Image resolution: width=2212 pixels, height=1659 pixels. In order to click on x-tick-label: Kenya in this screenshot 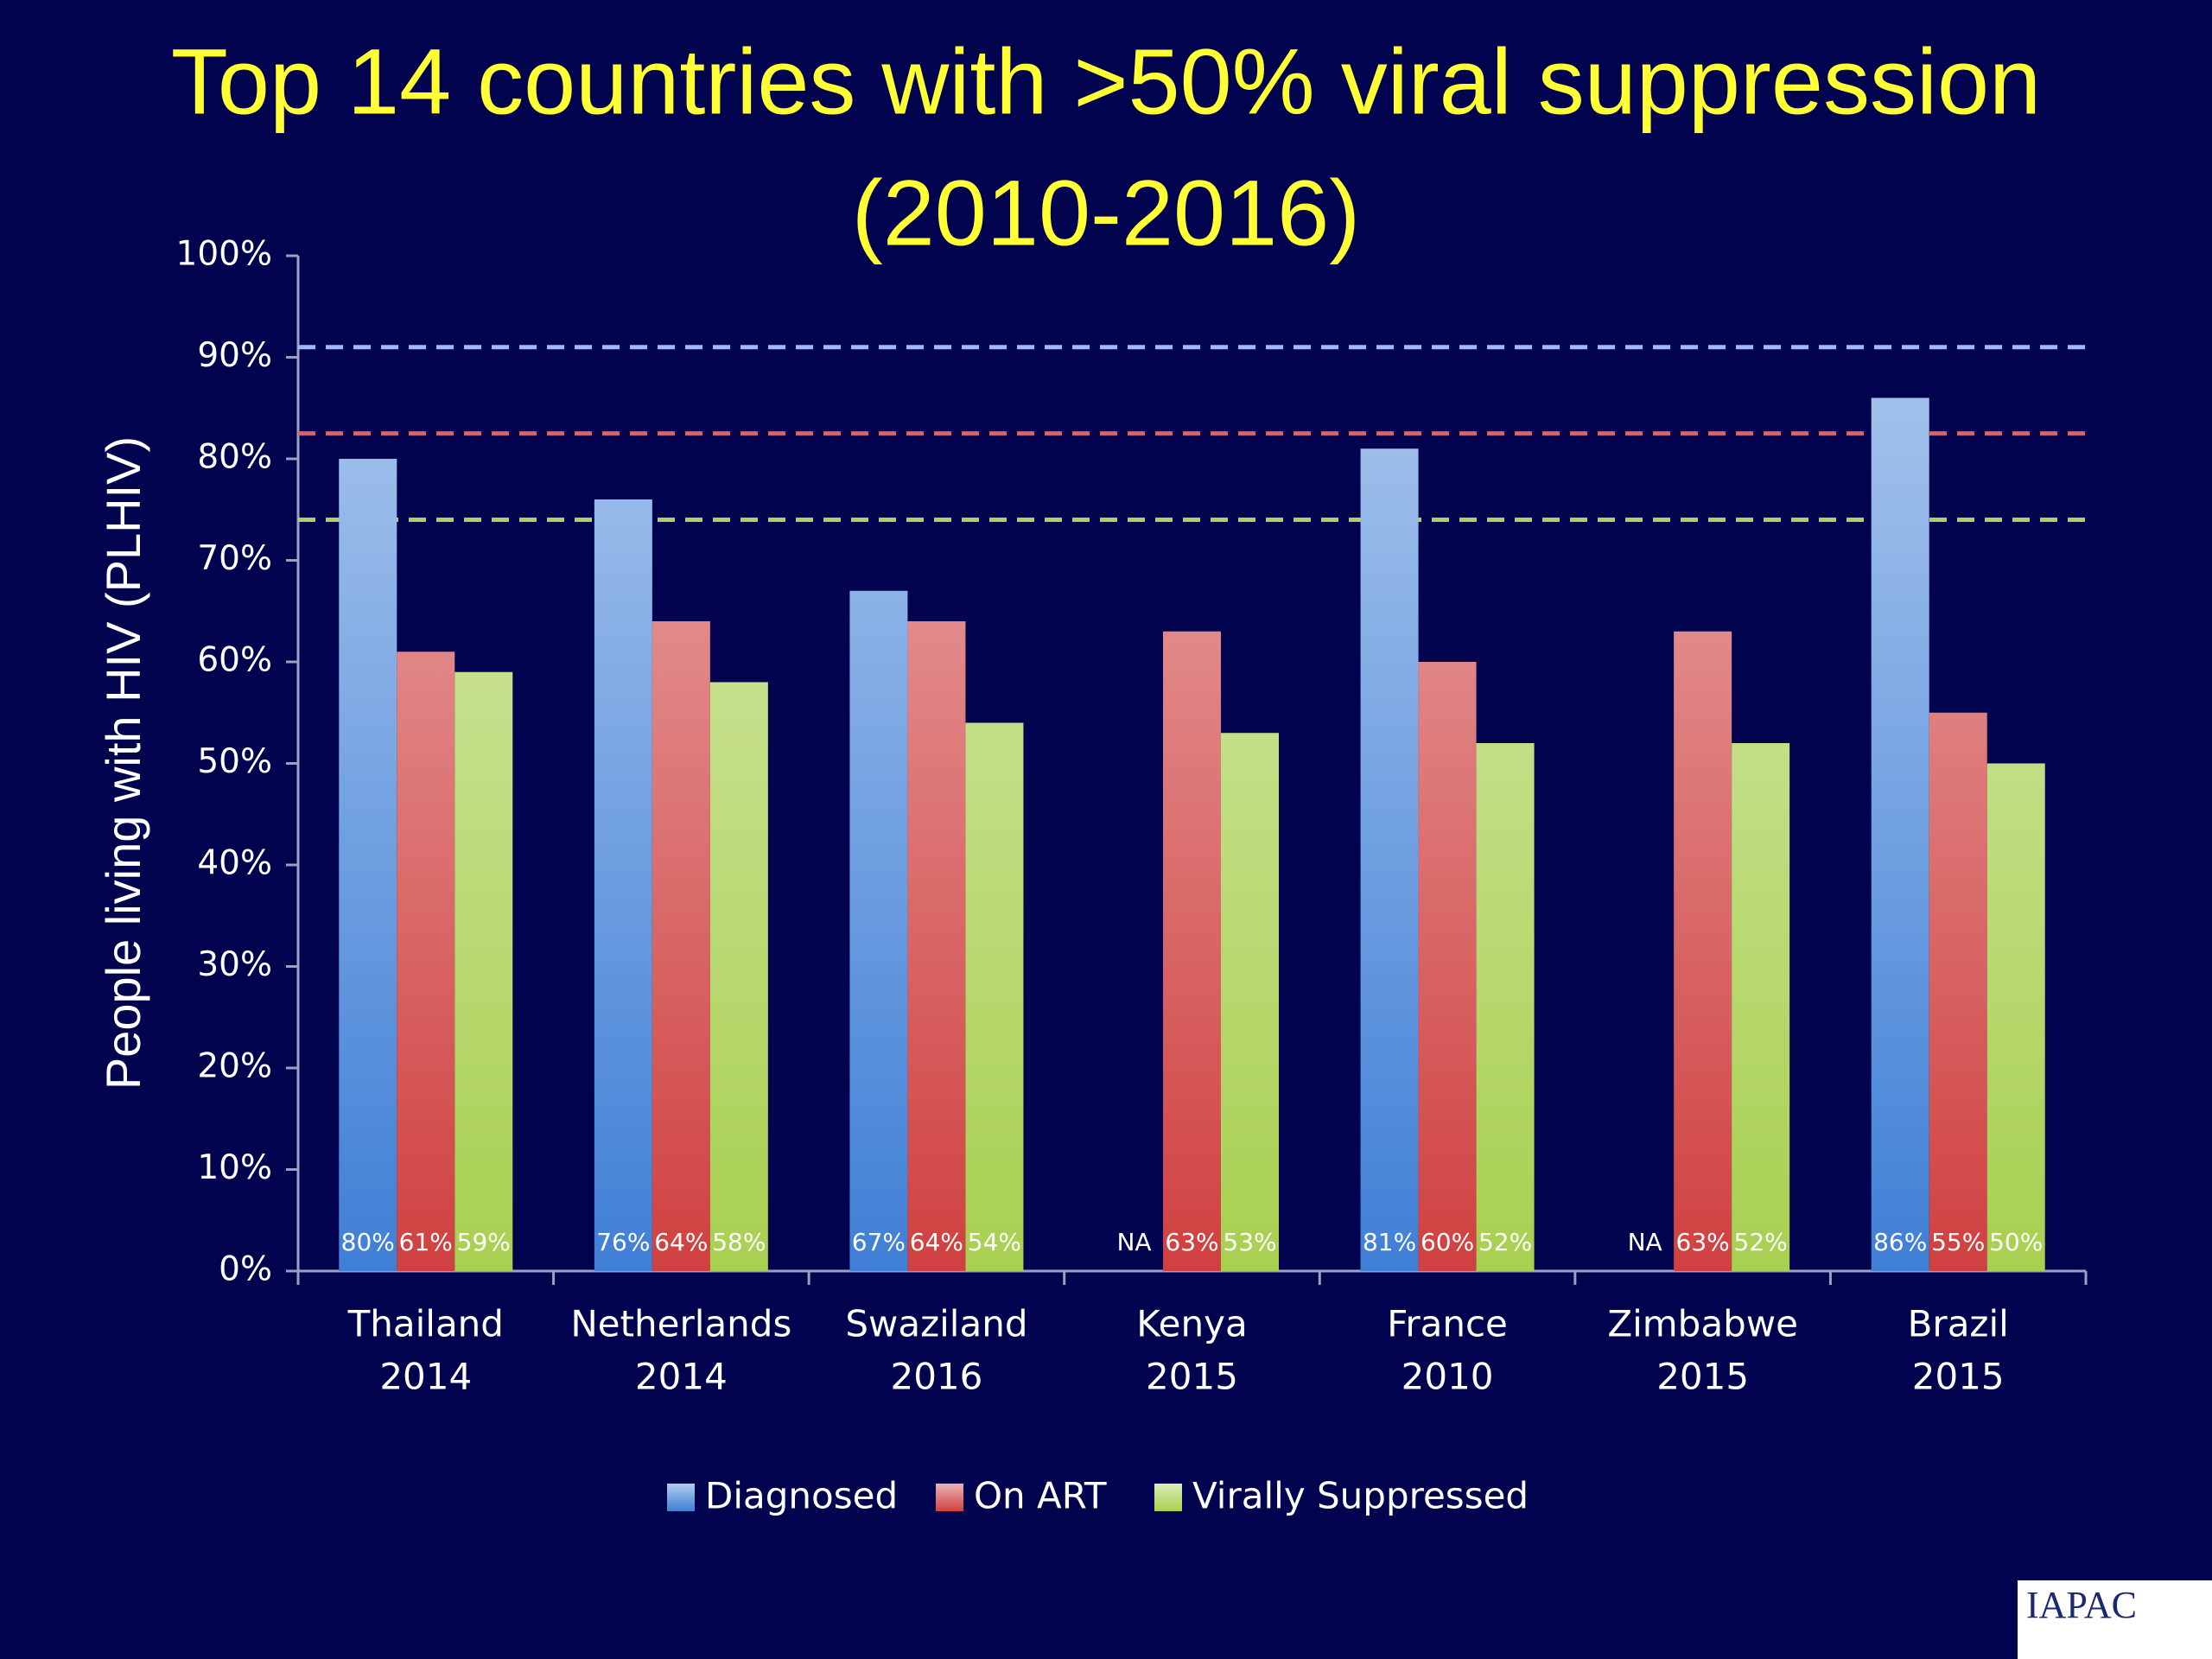, I will do `click(1192, 1324)`.